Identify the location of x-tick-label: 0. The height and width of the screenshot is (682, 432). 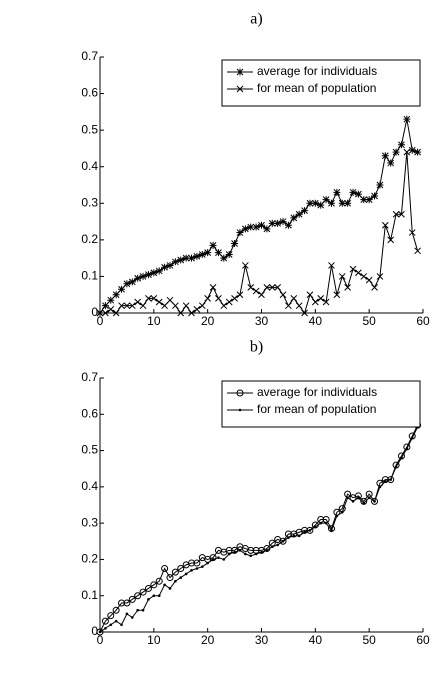
(100, 321).